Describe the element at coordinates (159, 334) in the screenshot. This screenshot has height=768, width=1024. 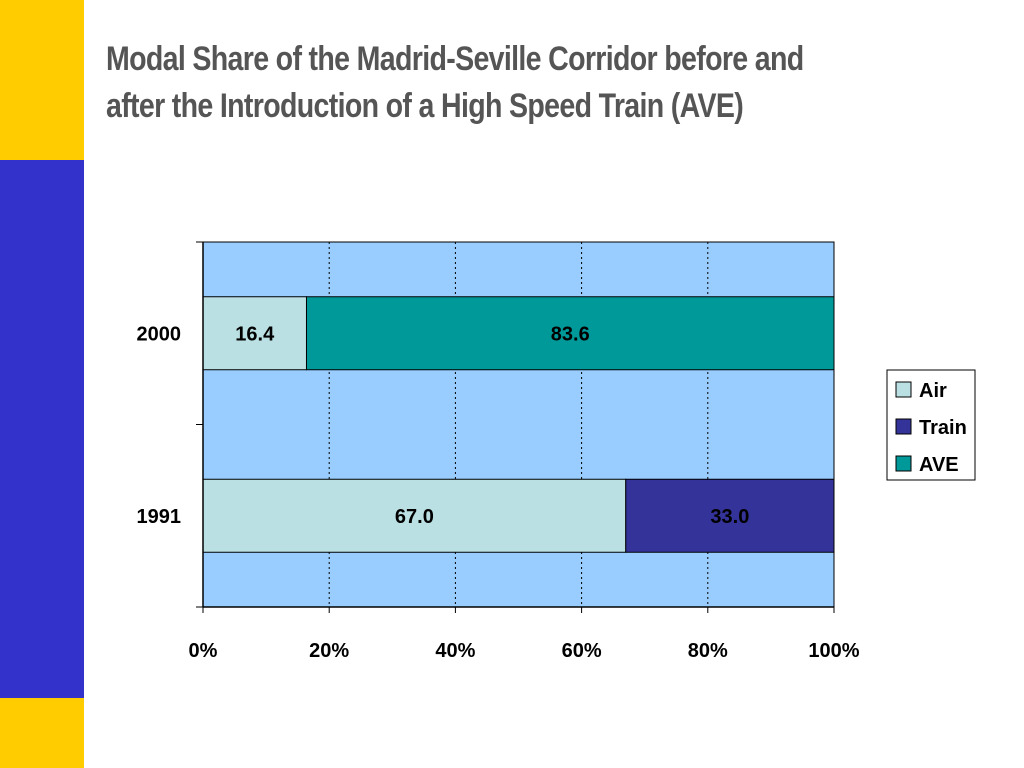
I see `y-tick-label: 2000` at that location.